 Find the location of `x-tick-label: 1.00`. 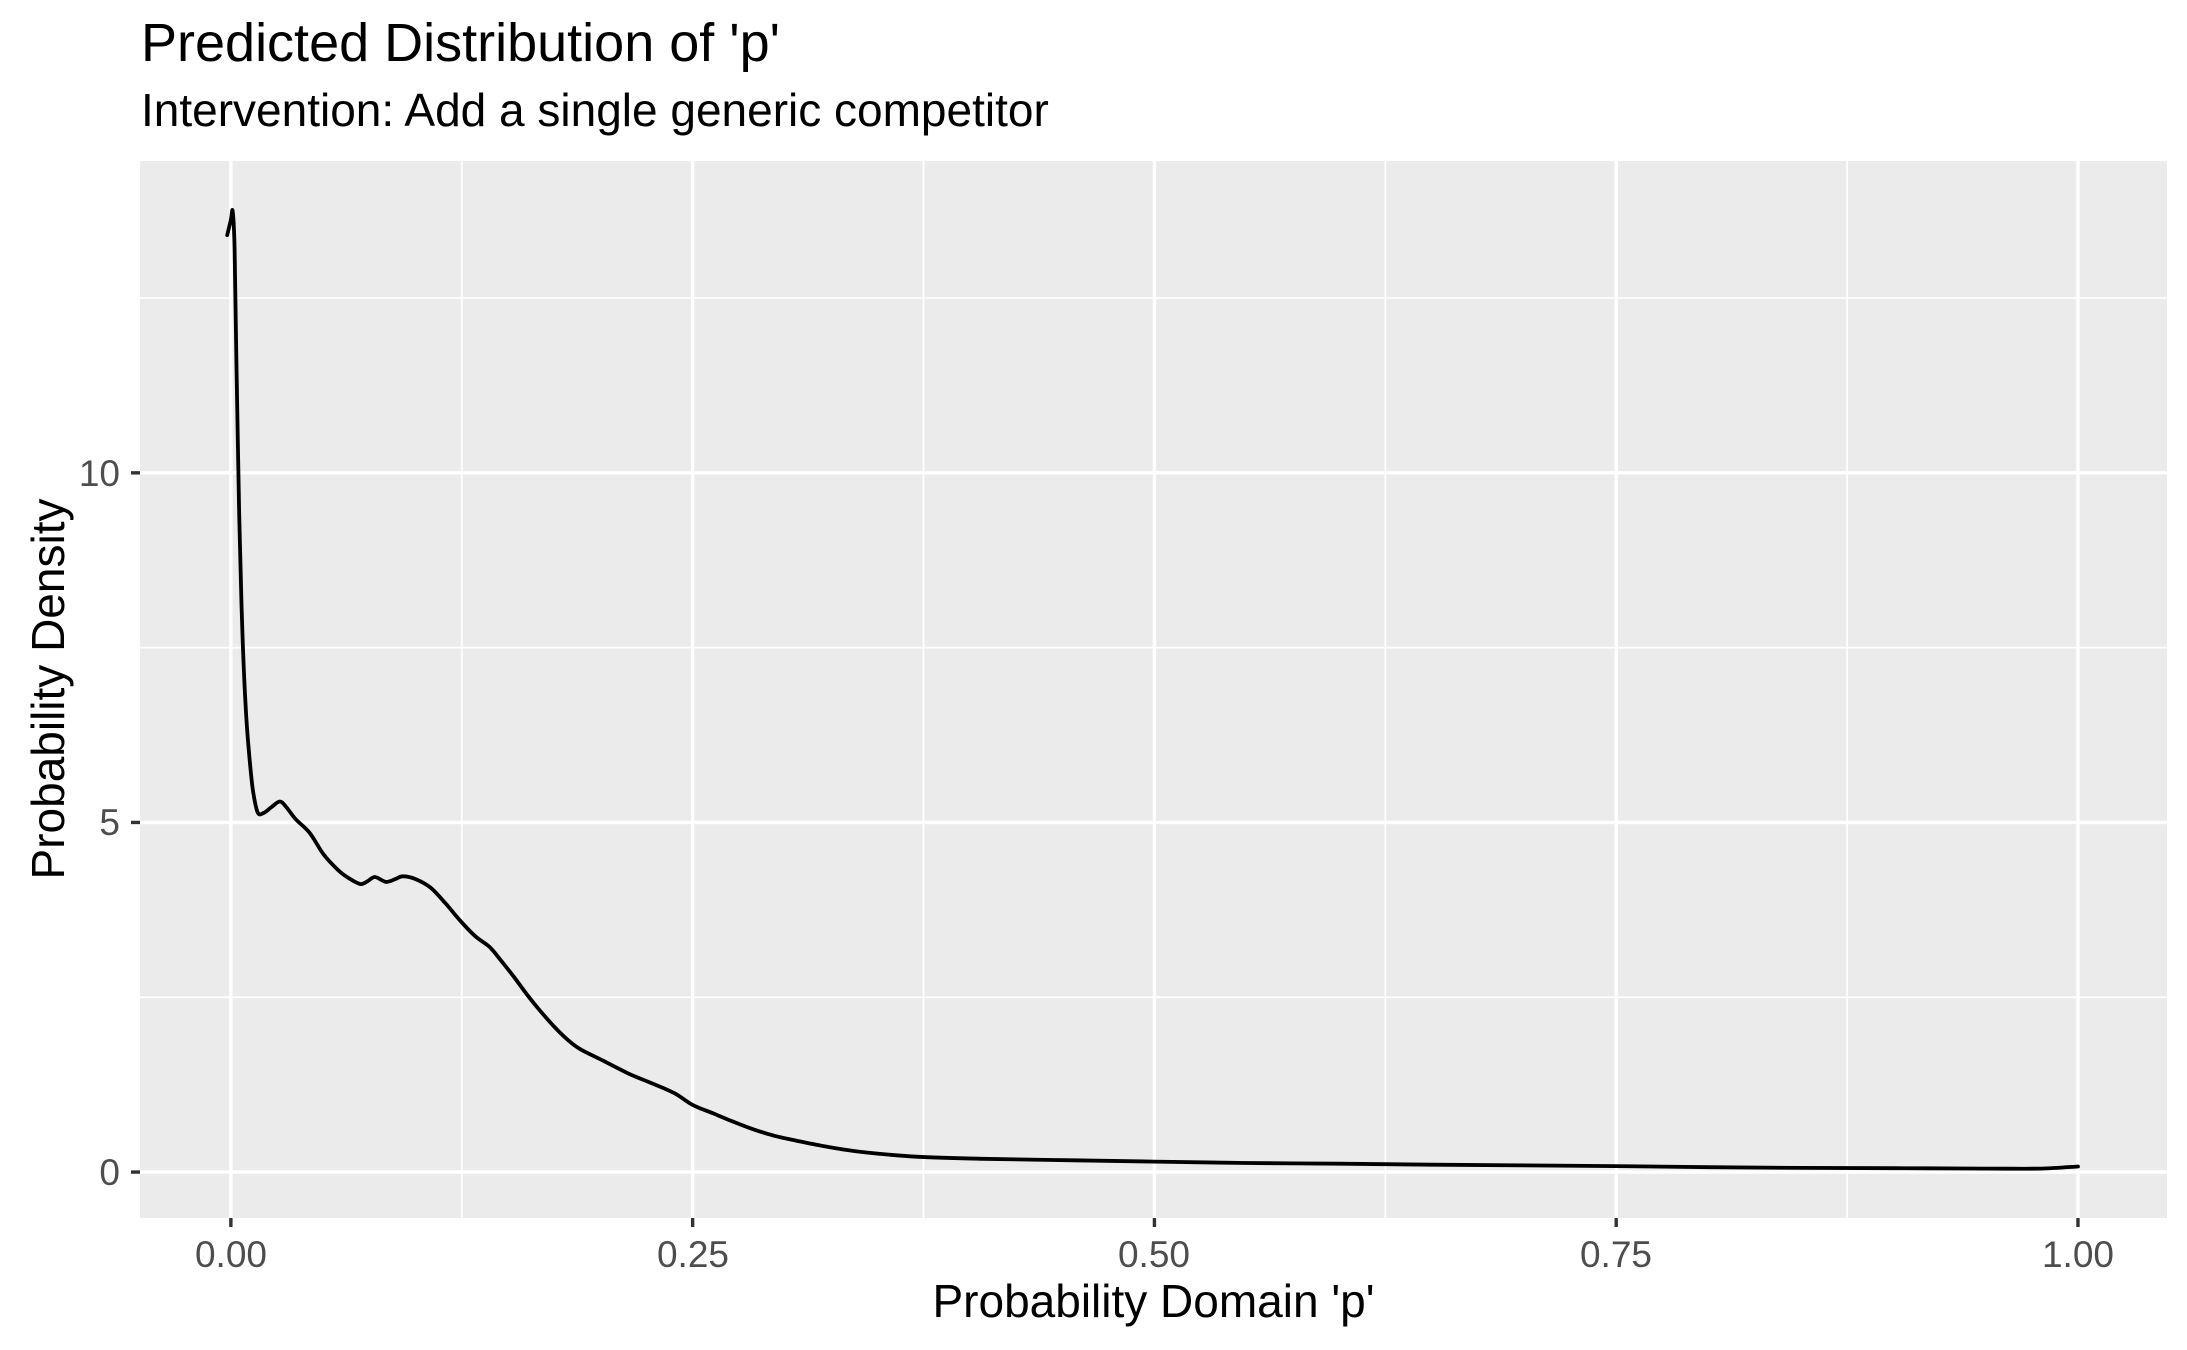

x-tick-label: 1.00 is located at coordinates (2077, 1254).